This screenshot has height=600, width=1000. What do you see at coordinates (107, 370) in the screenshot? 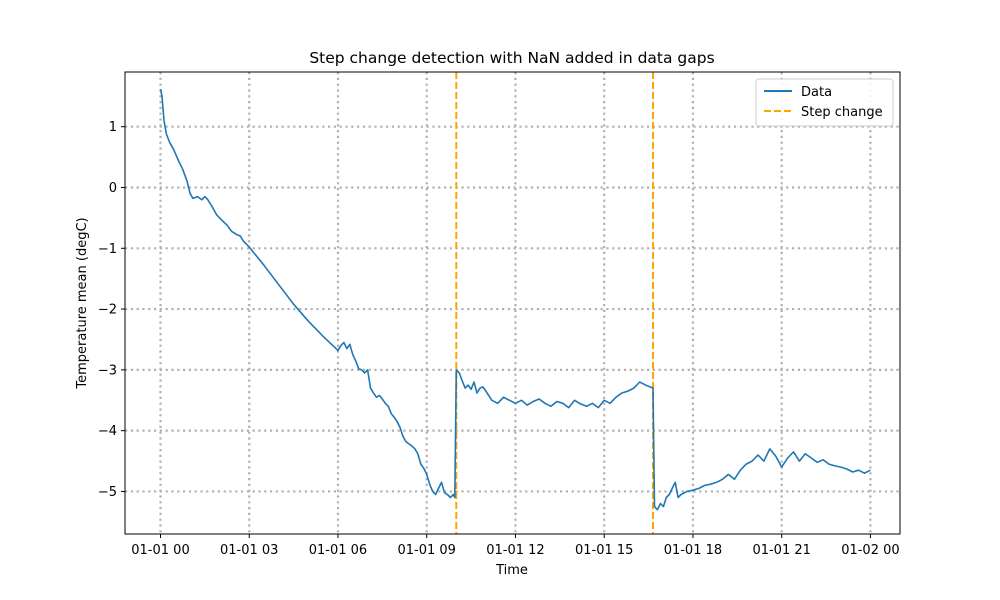
I see `y-tick-label: −3` at bounding box center [107, 370].